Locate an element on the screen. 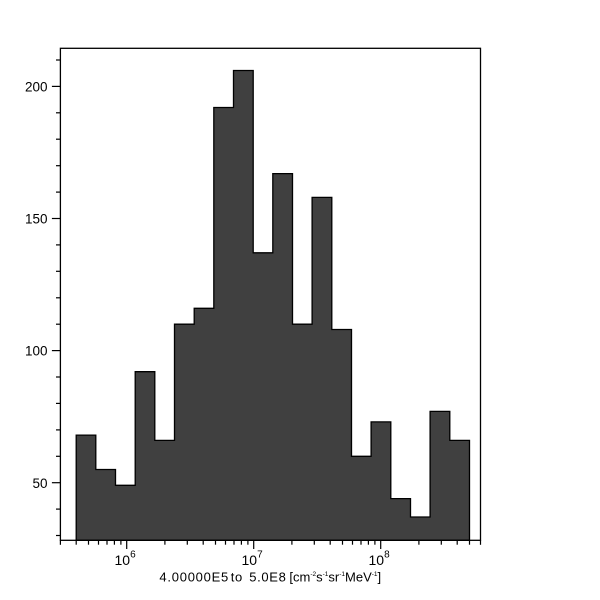 This screenshot has height=600, width=600. svg-text: 150 is located at coordinates (36, 219).